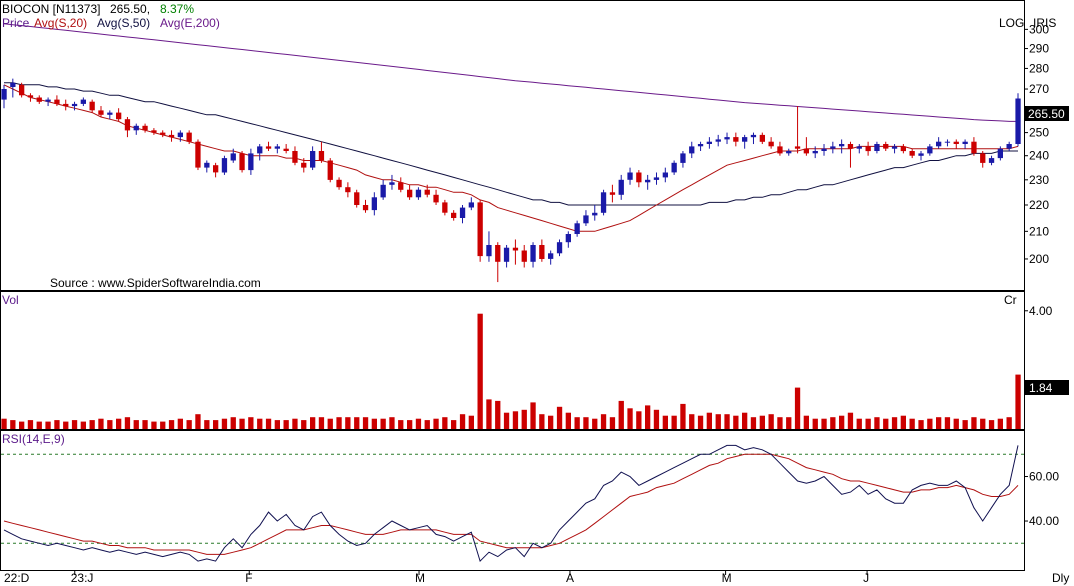 The image size is (1074, 586). Describe the element at coordinates (1039, 180) in the screenshot. I see `price-tick-label: 230` at that location.